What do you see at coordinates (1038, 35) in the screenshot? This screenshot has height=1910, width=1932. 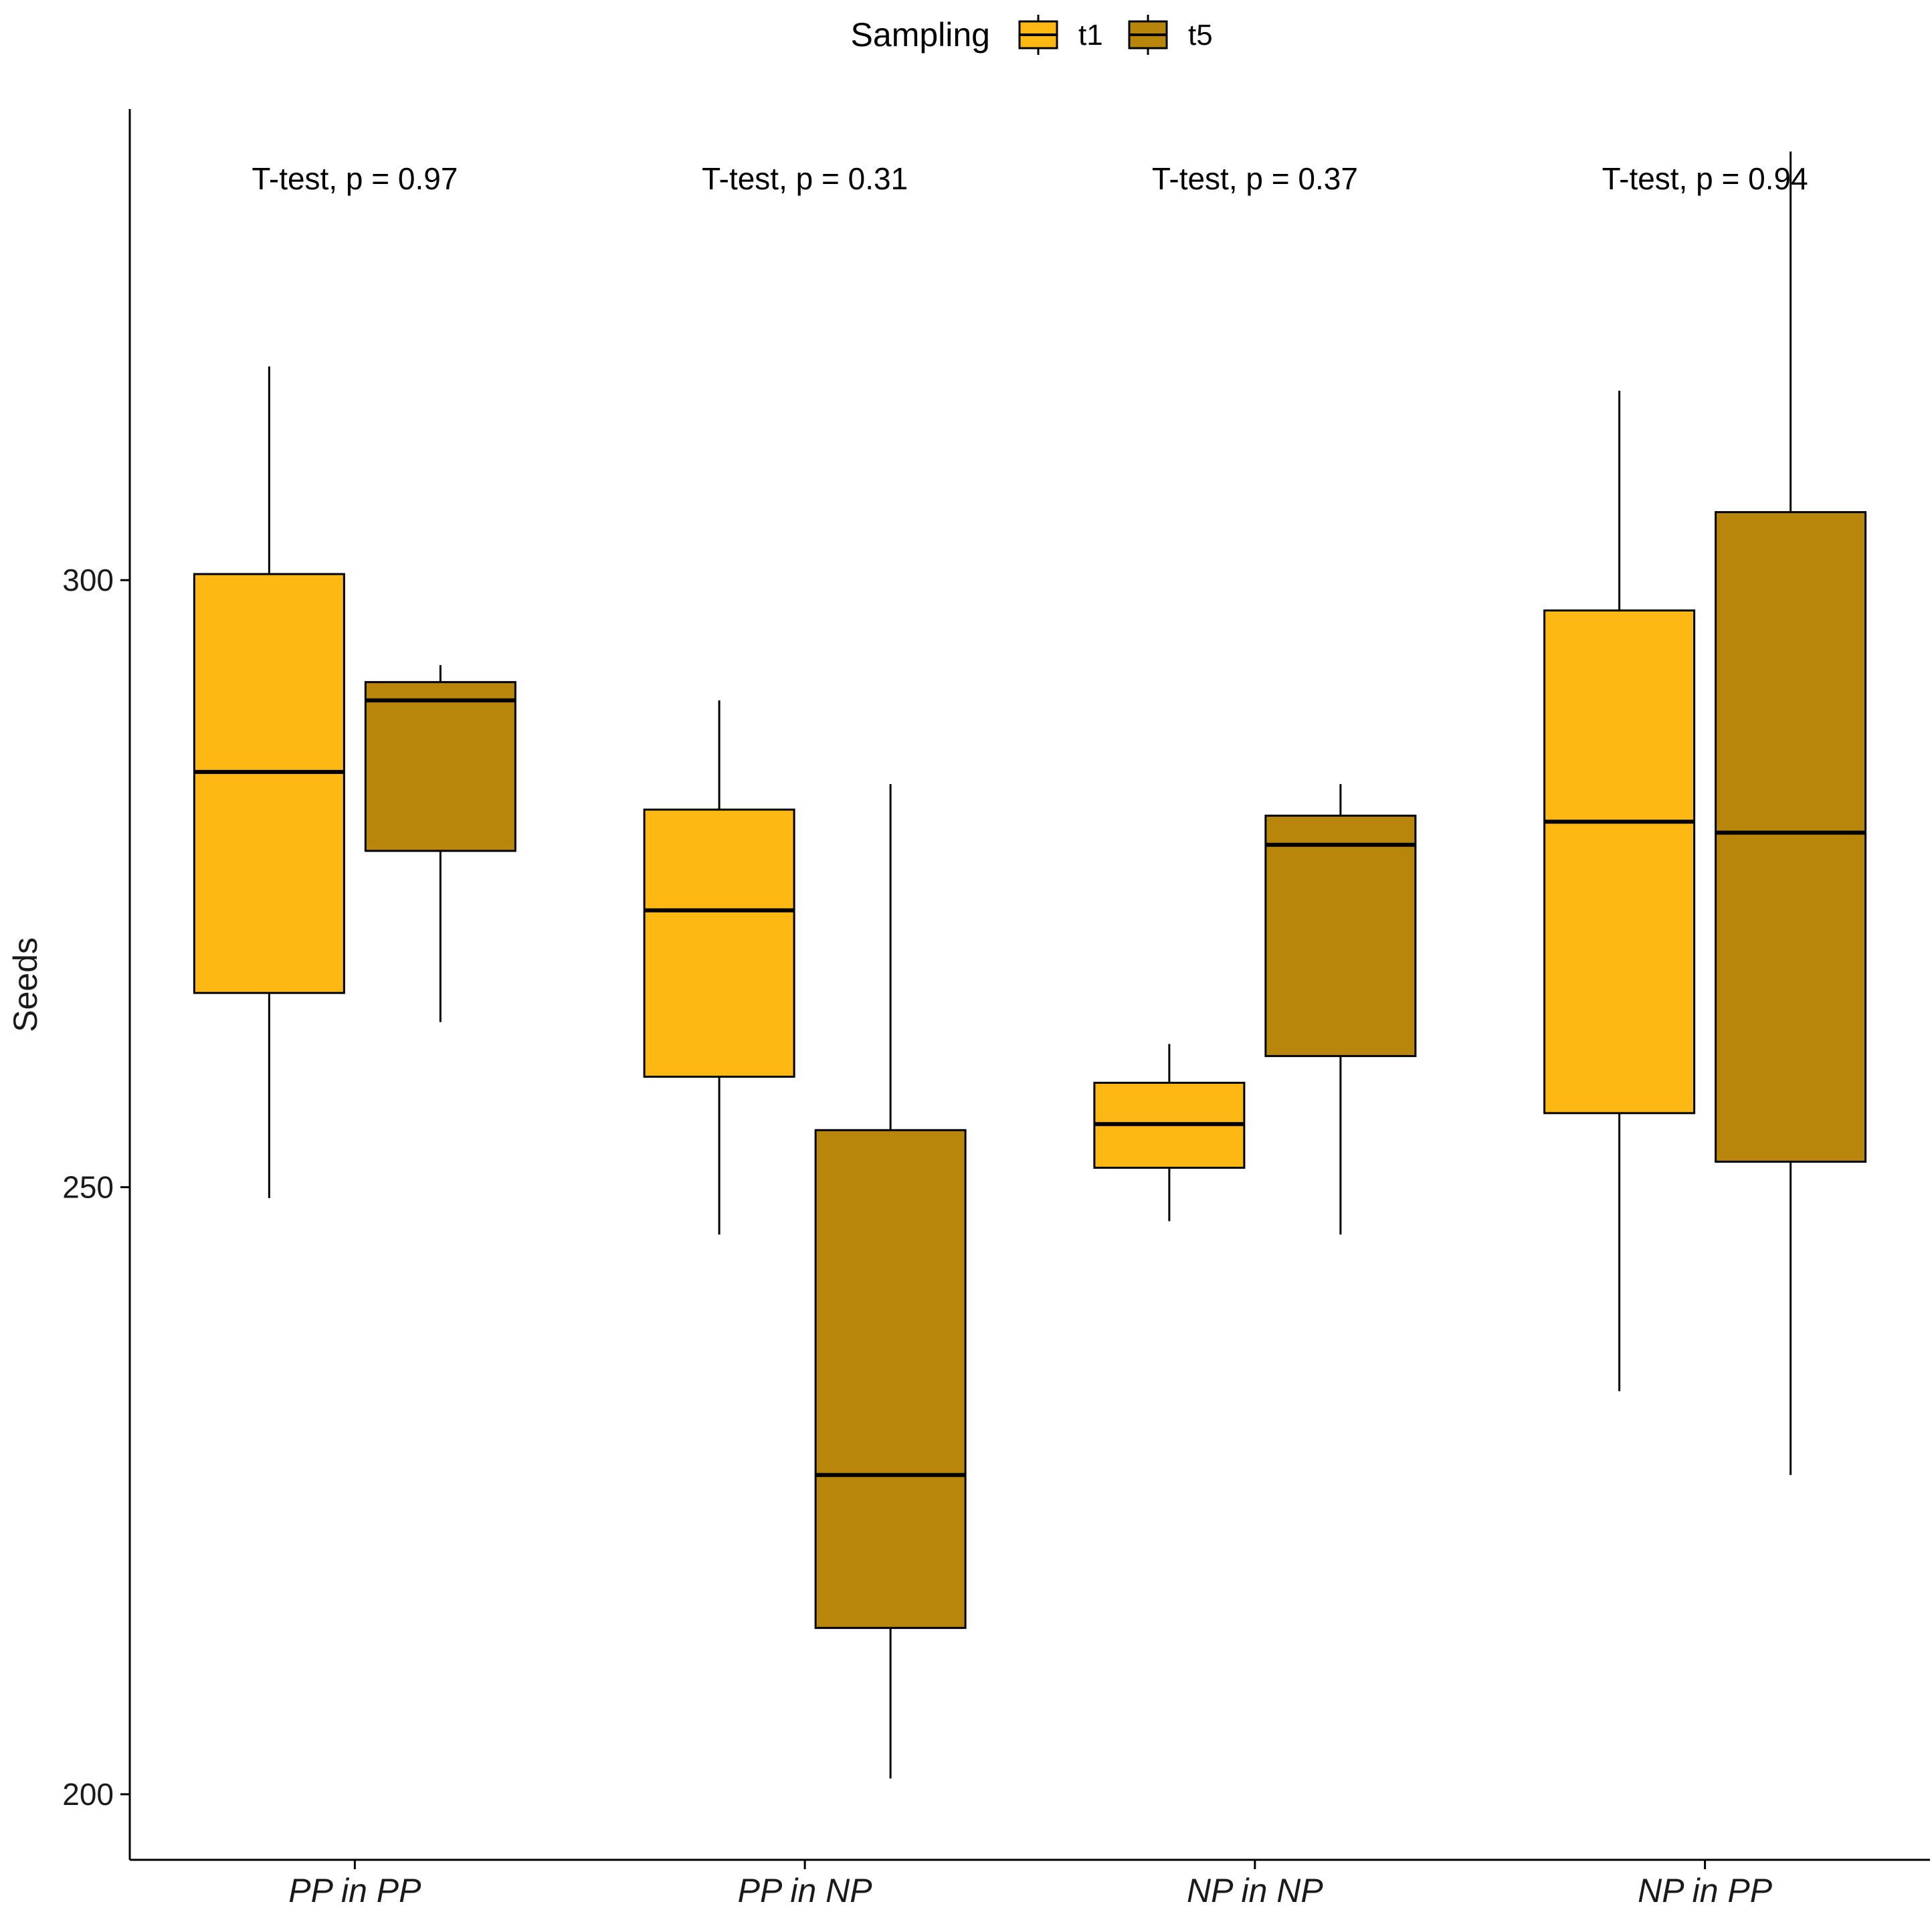 I see `legend-key-t1` at bounding box center [1038, 35].